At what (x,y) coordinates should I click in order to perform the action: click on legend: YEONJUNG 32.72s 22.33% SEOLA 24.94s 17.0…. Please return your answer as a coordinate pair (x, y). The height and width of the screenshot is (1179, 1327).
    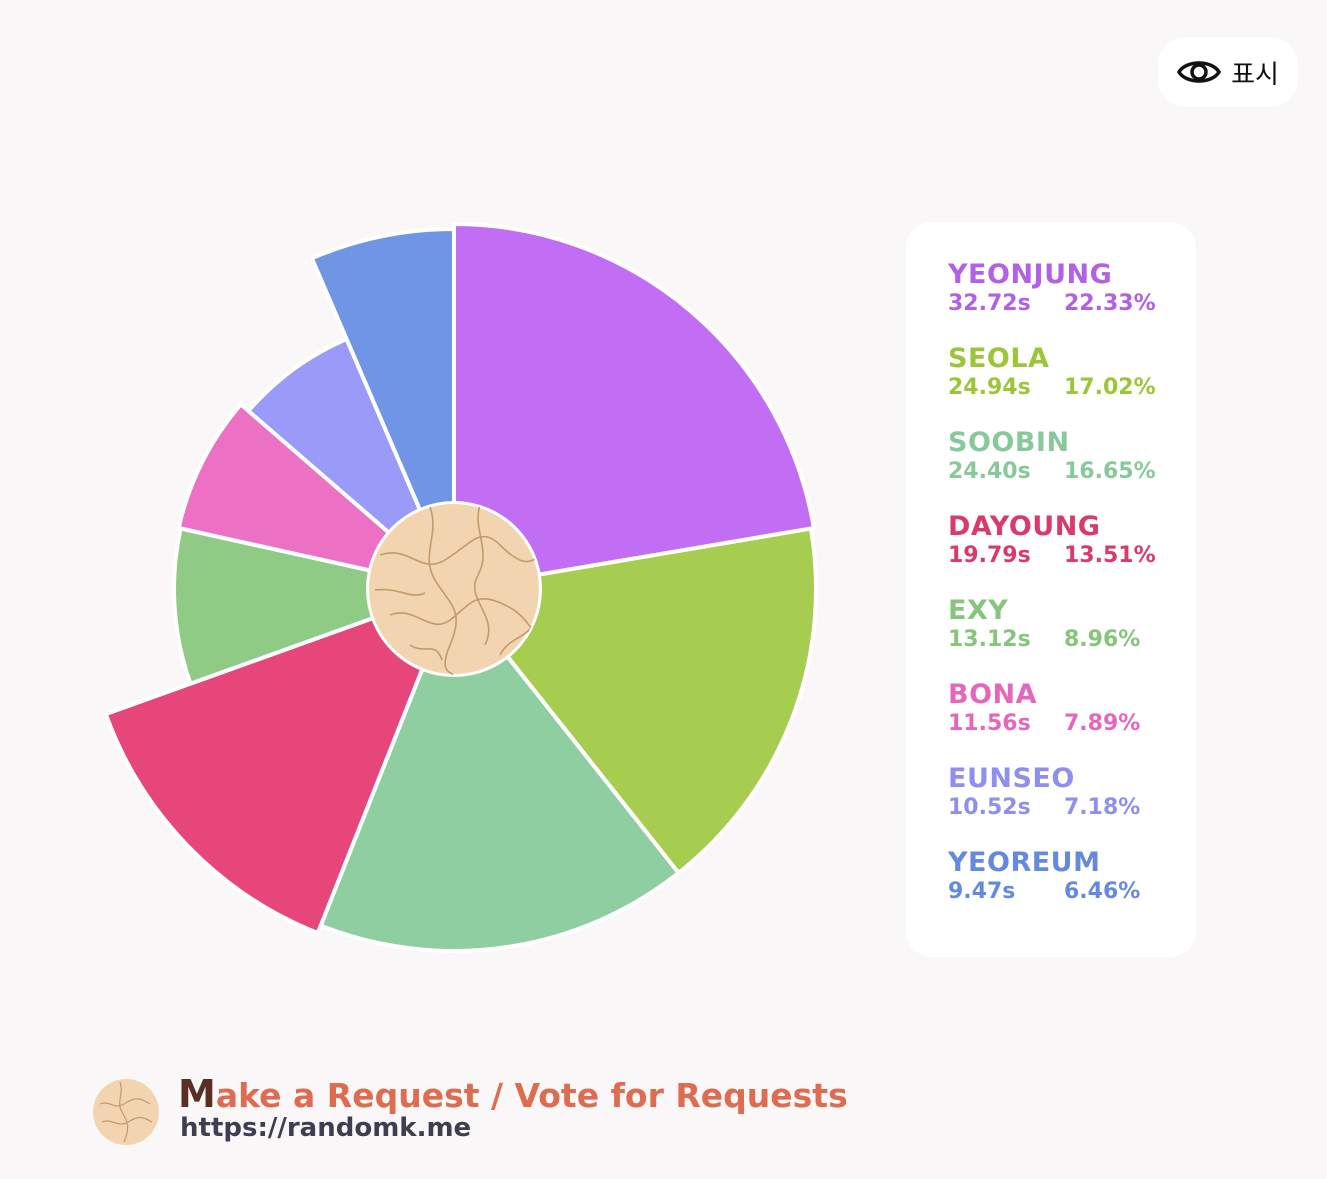
    Looking at the image, I should click on (1051, 589).